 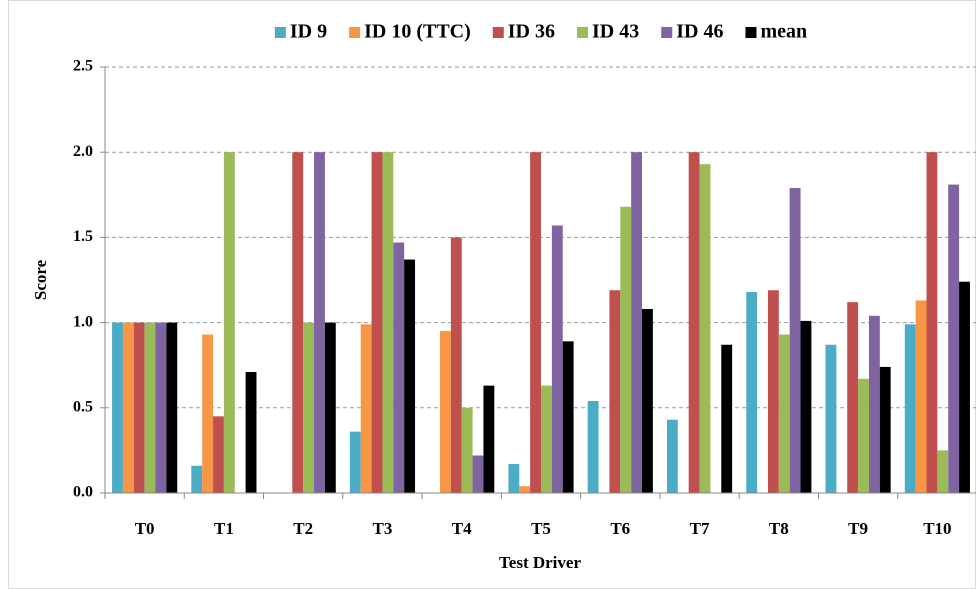 What do you see at coordinates (540, 562) in the screenshot?
I see `x-axis-label: Test Driver` at bounding box center [540, 562].